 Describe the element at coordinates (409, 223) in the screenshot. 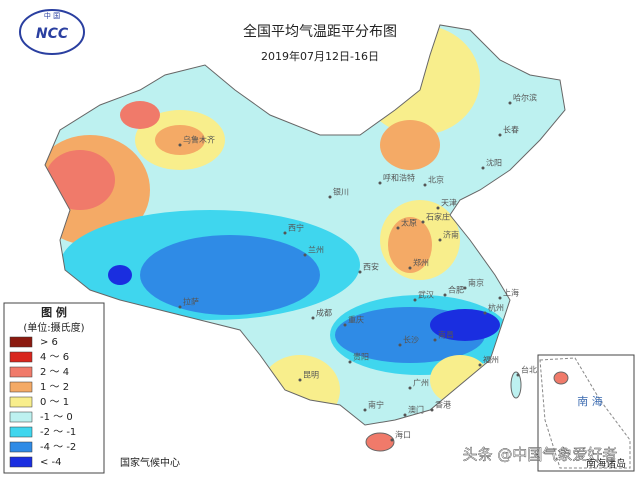

I see `city-label: 太原` at that location.